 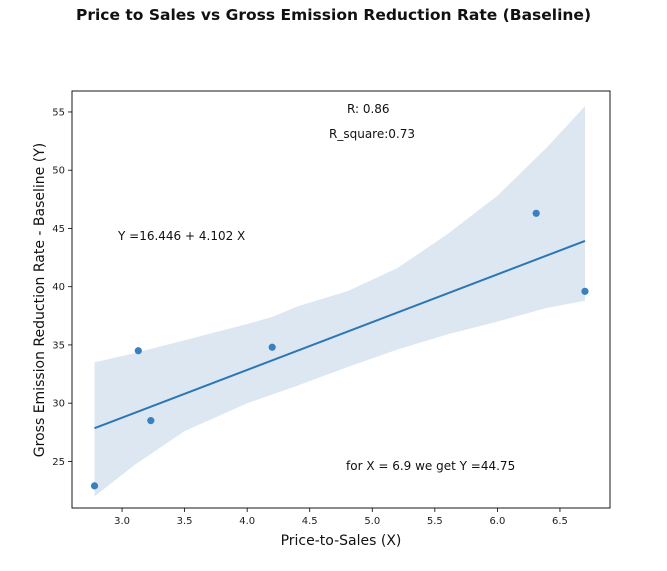 I want to click on x-tick-label: 4.5, so click(x=310, y=521).